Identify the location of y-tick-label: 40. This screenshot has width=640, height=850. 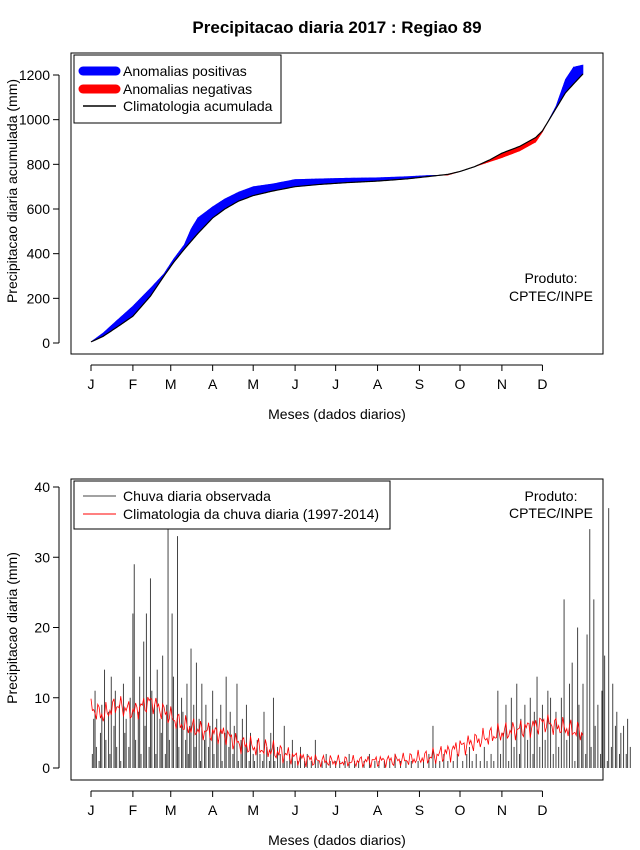
(42, 487).